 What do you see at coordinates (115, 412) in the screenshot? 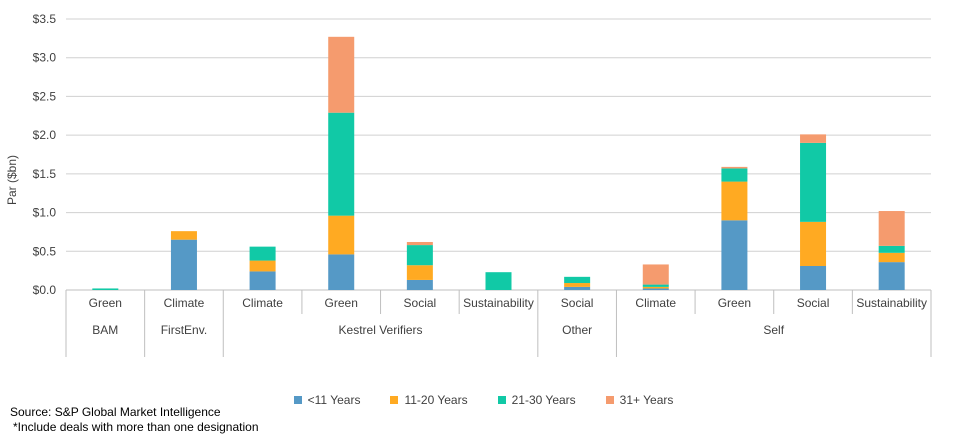
I see `source-note: Source: S&P Global Market Intelligence` at bounding box center [115, 412].